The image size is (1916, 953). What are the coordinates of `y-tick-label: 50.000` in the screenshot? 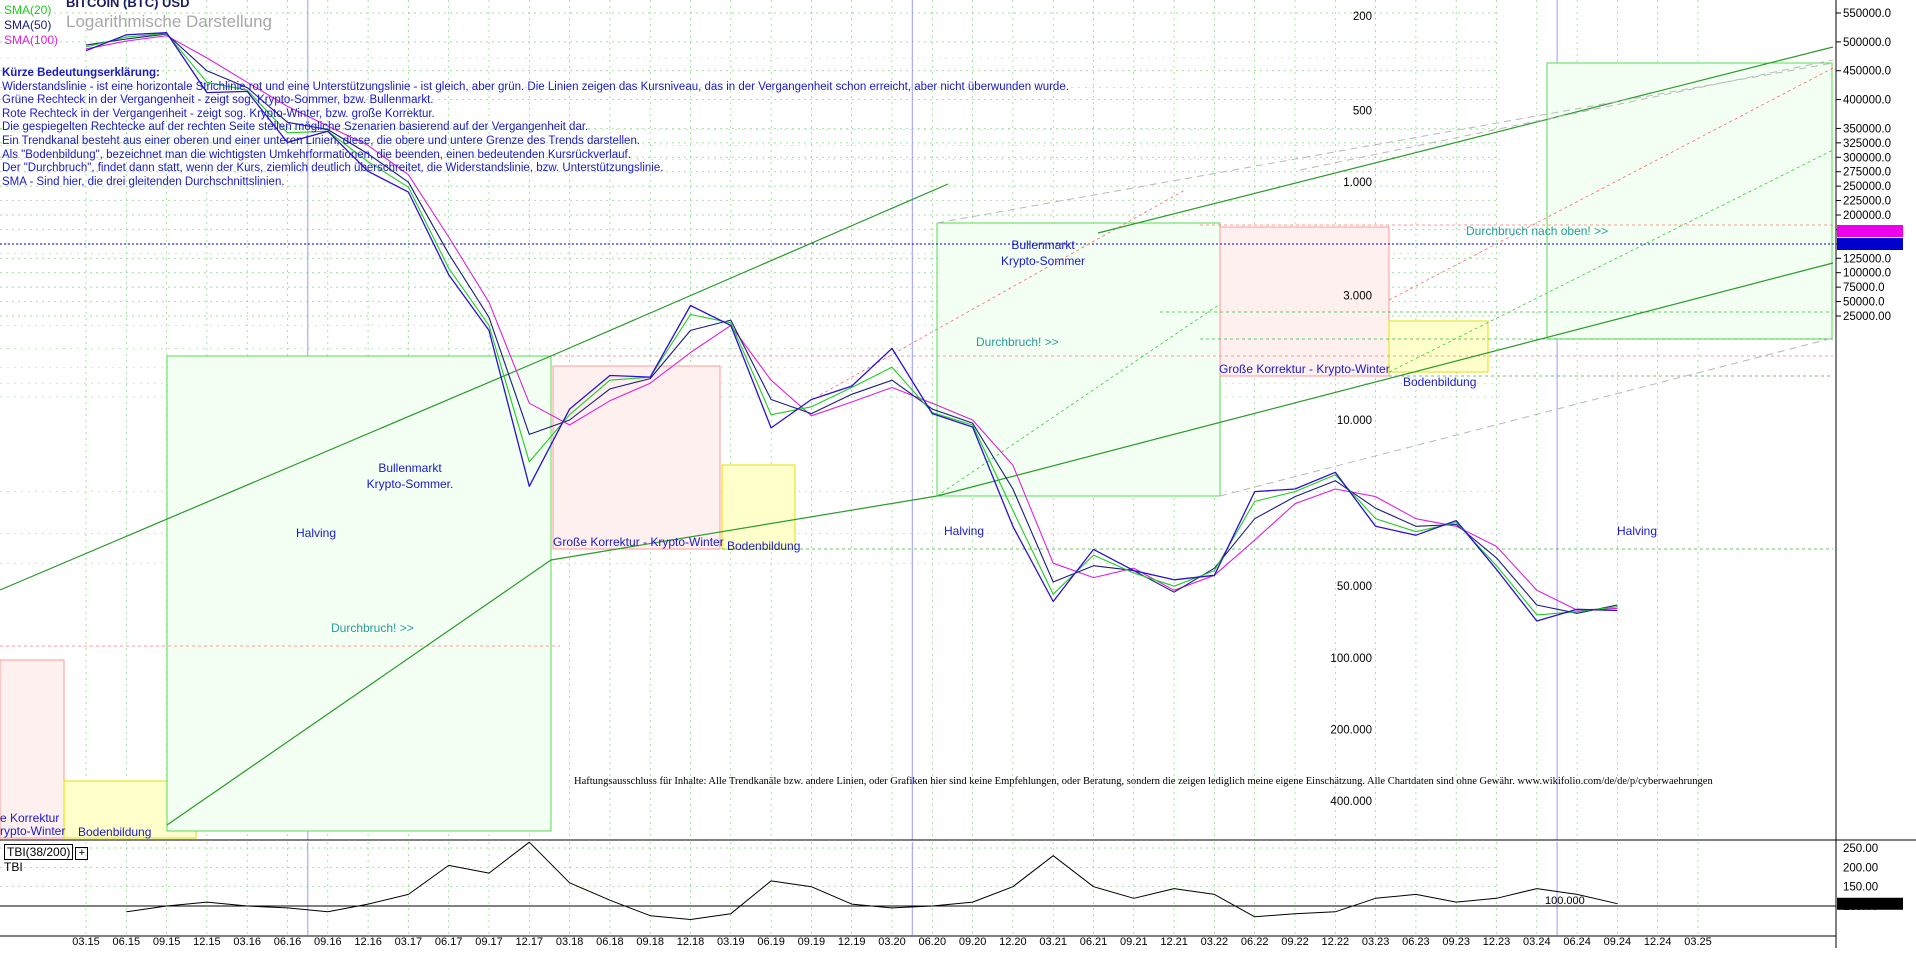 It's located at (1354, 587).